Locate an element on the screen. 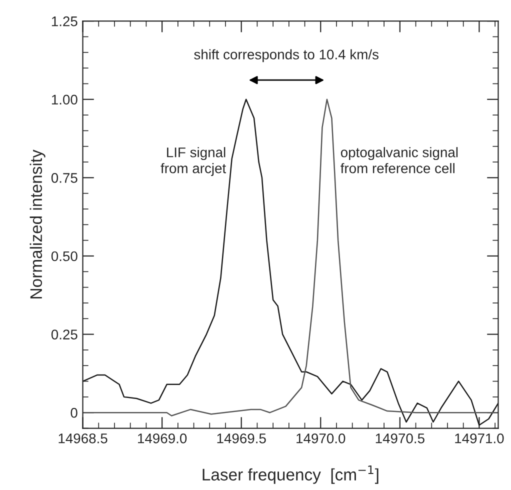  y-tick-label: 0 is located at coordinates (74, 413).